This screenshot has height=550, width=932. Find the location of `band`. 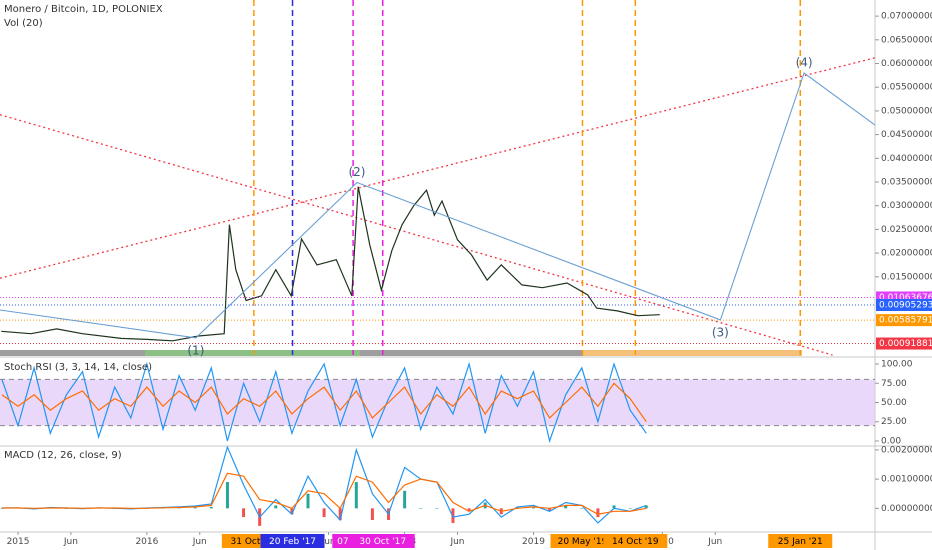

band is located at coordinates (437, 402).